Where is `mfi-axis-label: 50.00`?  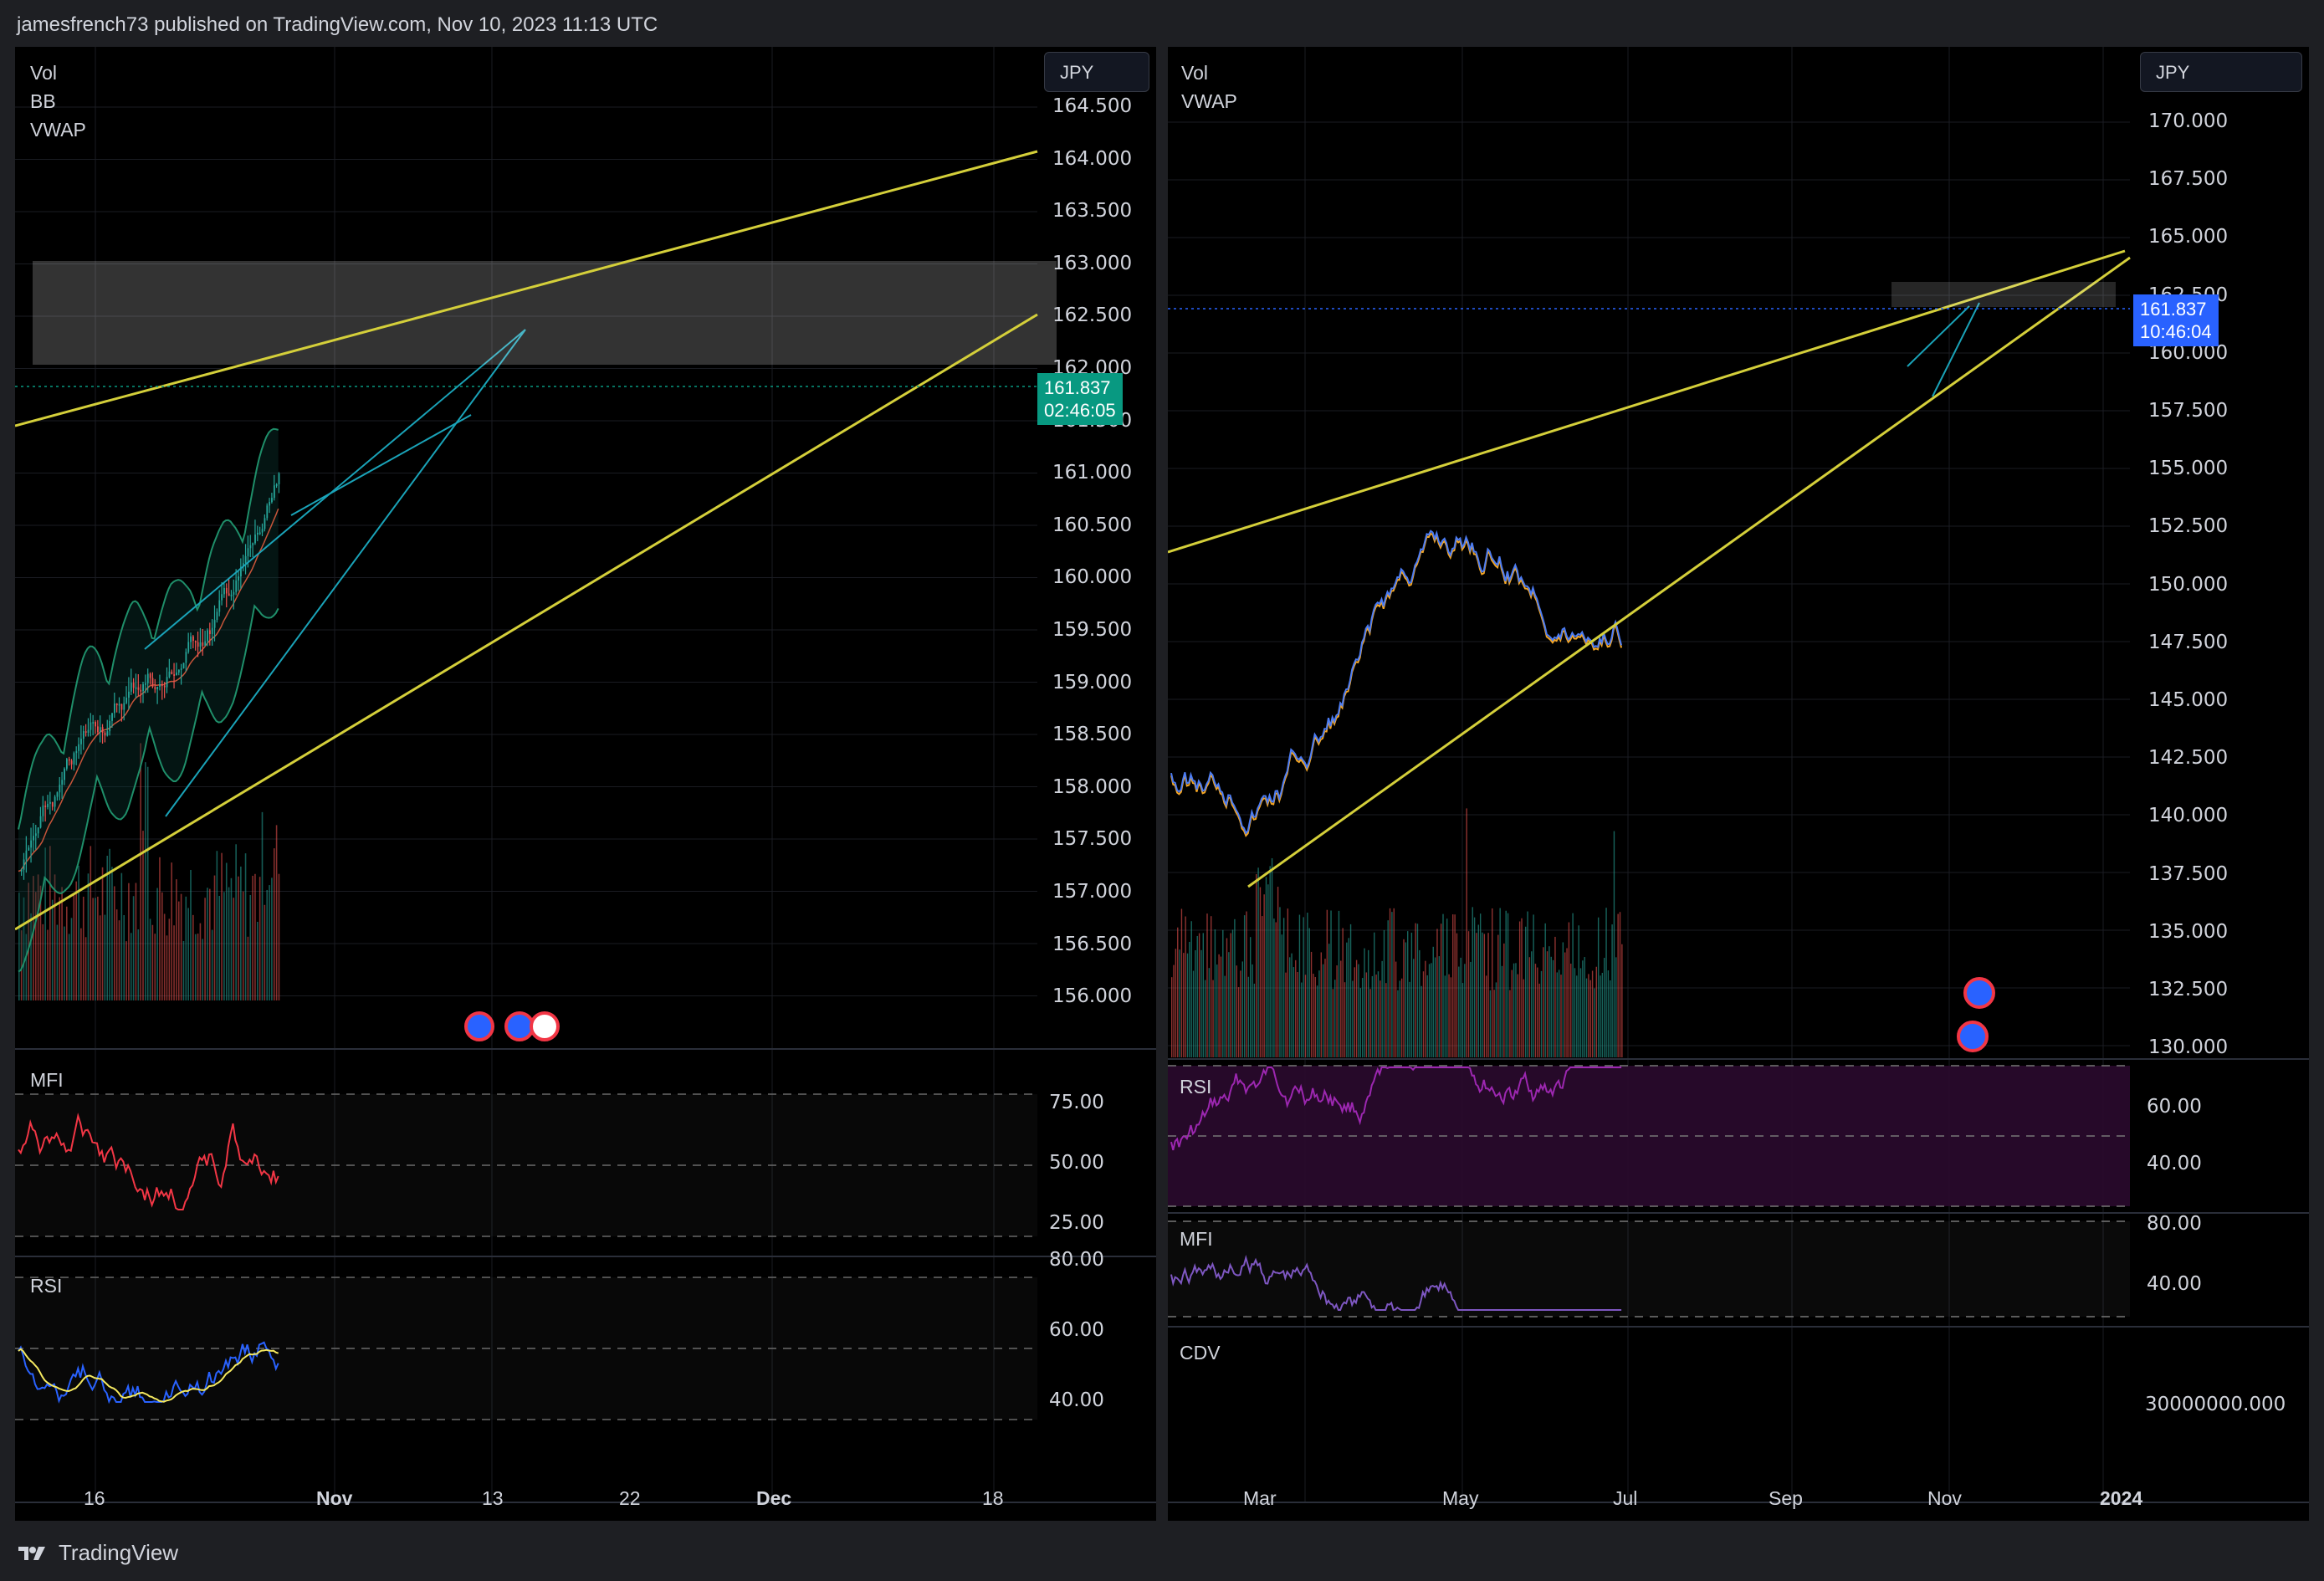 mfi-axis-label: 50.00 is located at coordinates (1076, 1163).